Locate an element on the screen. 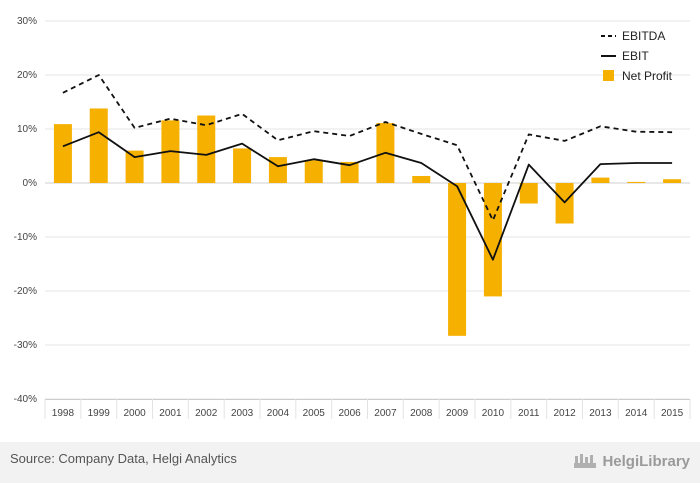 This screenshot has width=700, height=483. y-tick-label: -40% is located at coordinates (25, 399).